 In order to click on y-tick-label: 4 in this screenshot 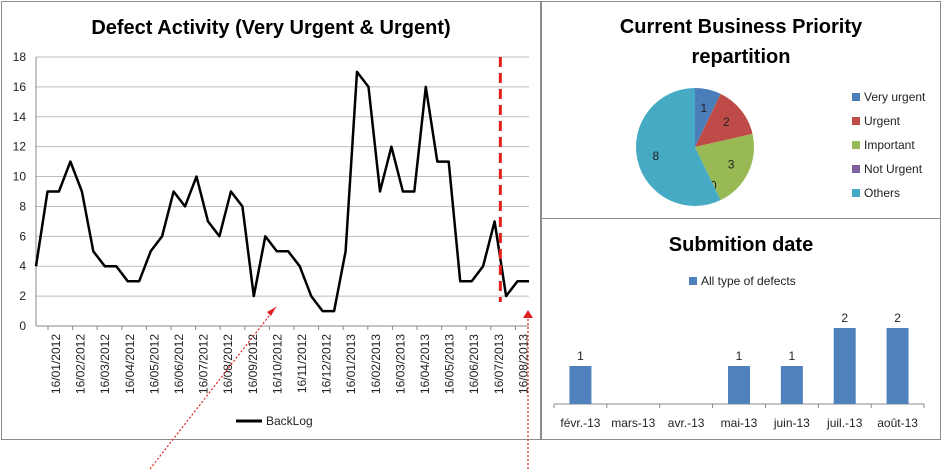, I will do `click(22, 266)`.